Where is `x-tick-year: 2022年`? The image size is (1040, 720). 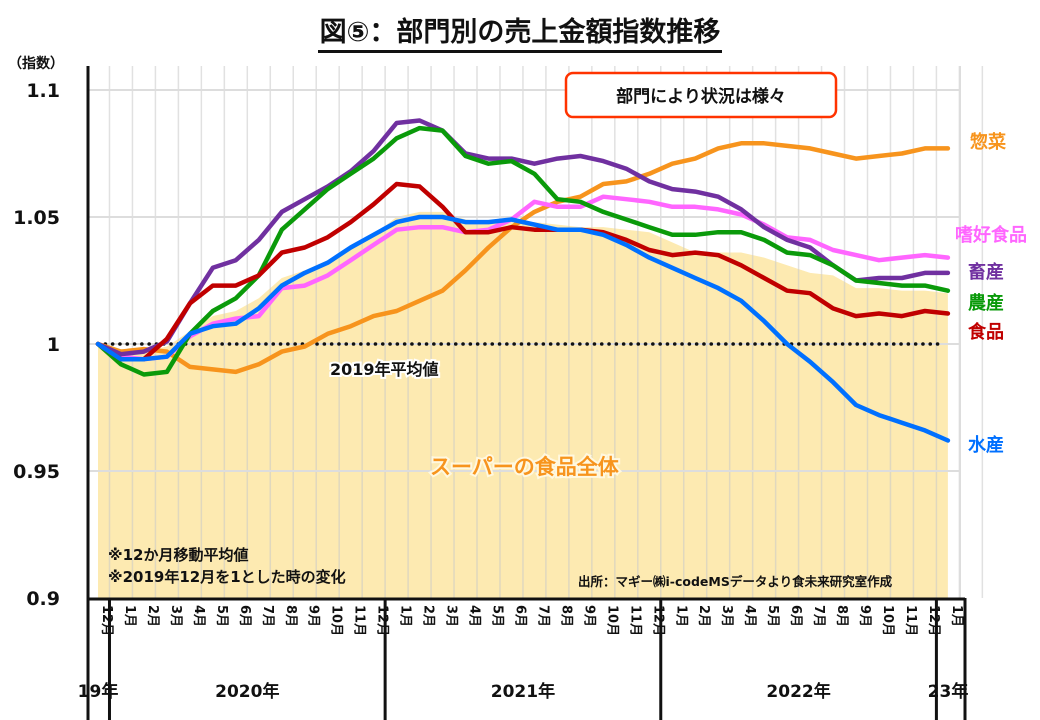
x-tick-year: 2022年 is located at coordinates (798, 691).